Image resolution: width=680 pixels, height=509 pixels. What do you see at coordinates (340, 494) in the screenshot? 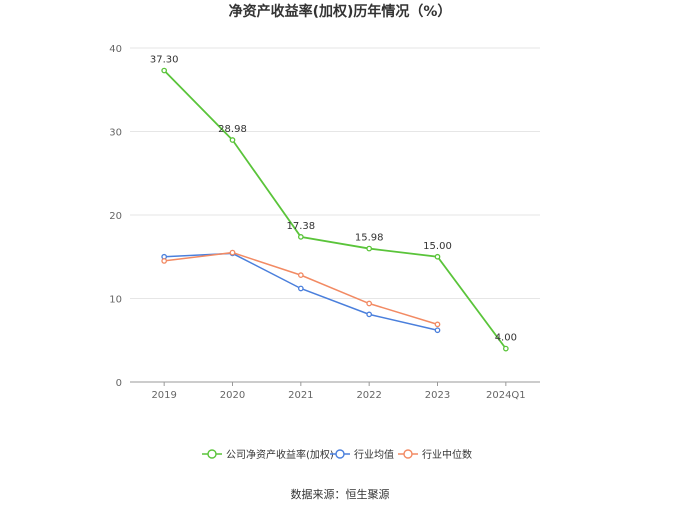
I see `data-source: 数据来源：恒生聚源` at bounding box center [340, 494].